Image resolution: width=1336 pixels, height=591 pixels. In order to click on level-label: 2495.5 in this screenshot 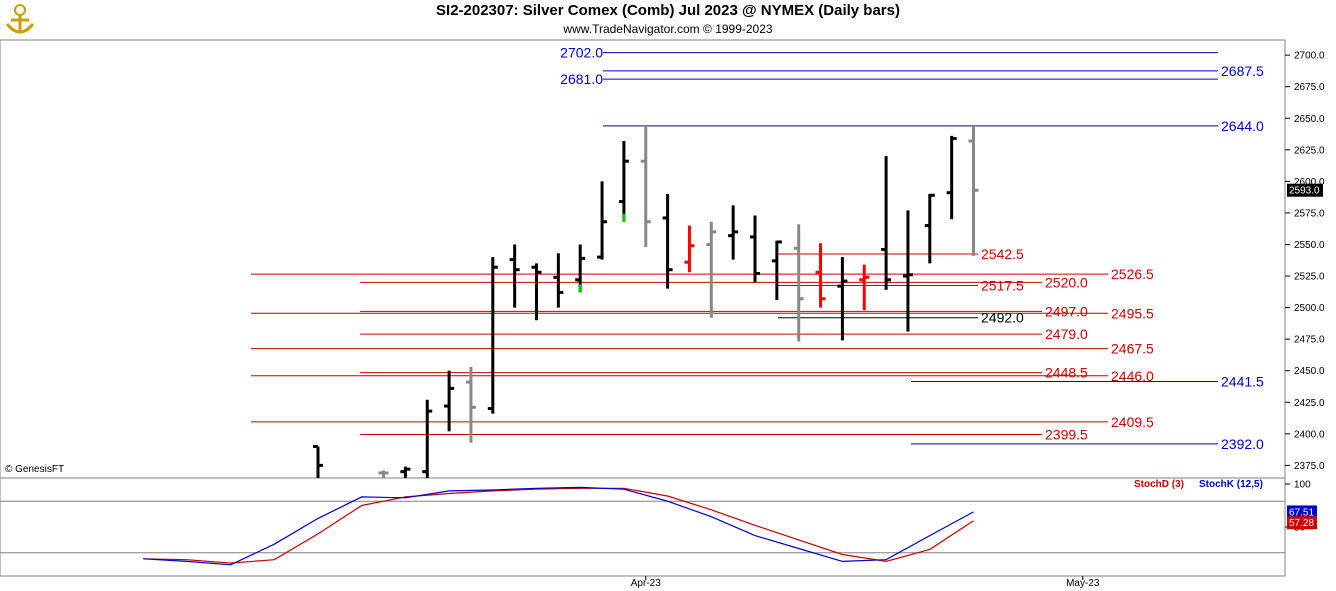, I will do `click(1132, 313)`.